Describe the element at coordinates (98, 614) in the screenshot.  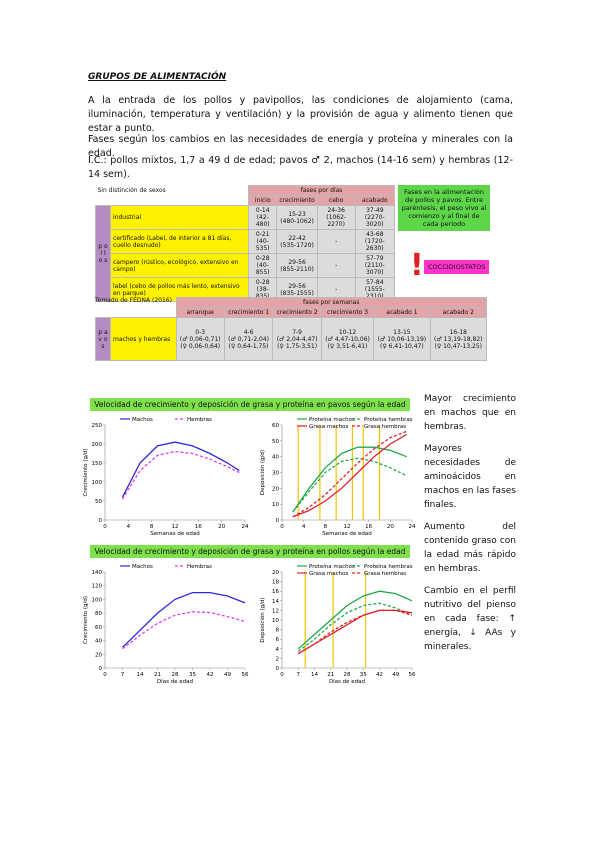
I see `y-tick-label: 80` at that location.